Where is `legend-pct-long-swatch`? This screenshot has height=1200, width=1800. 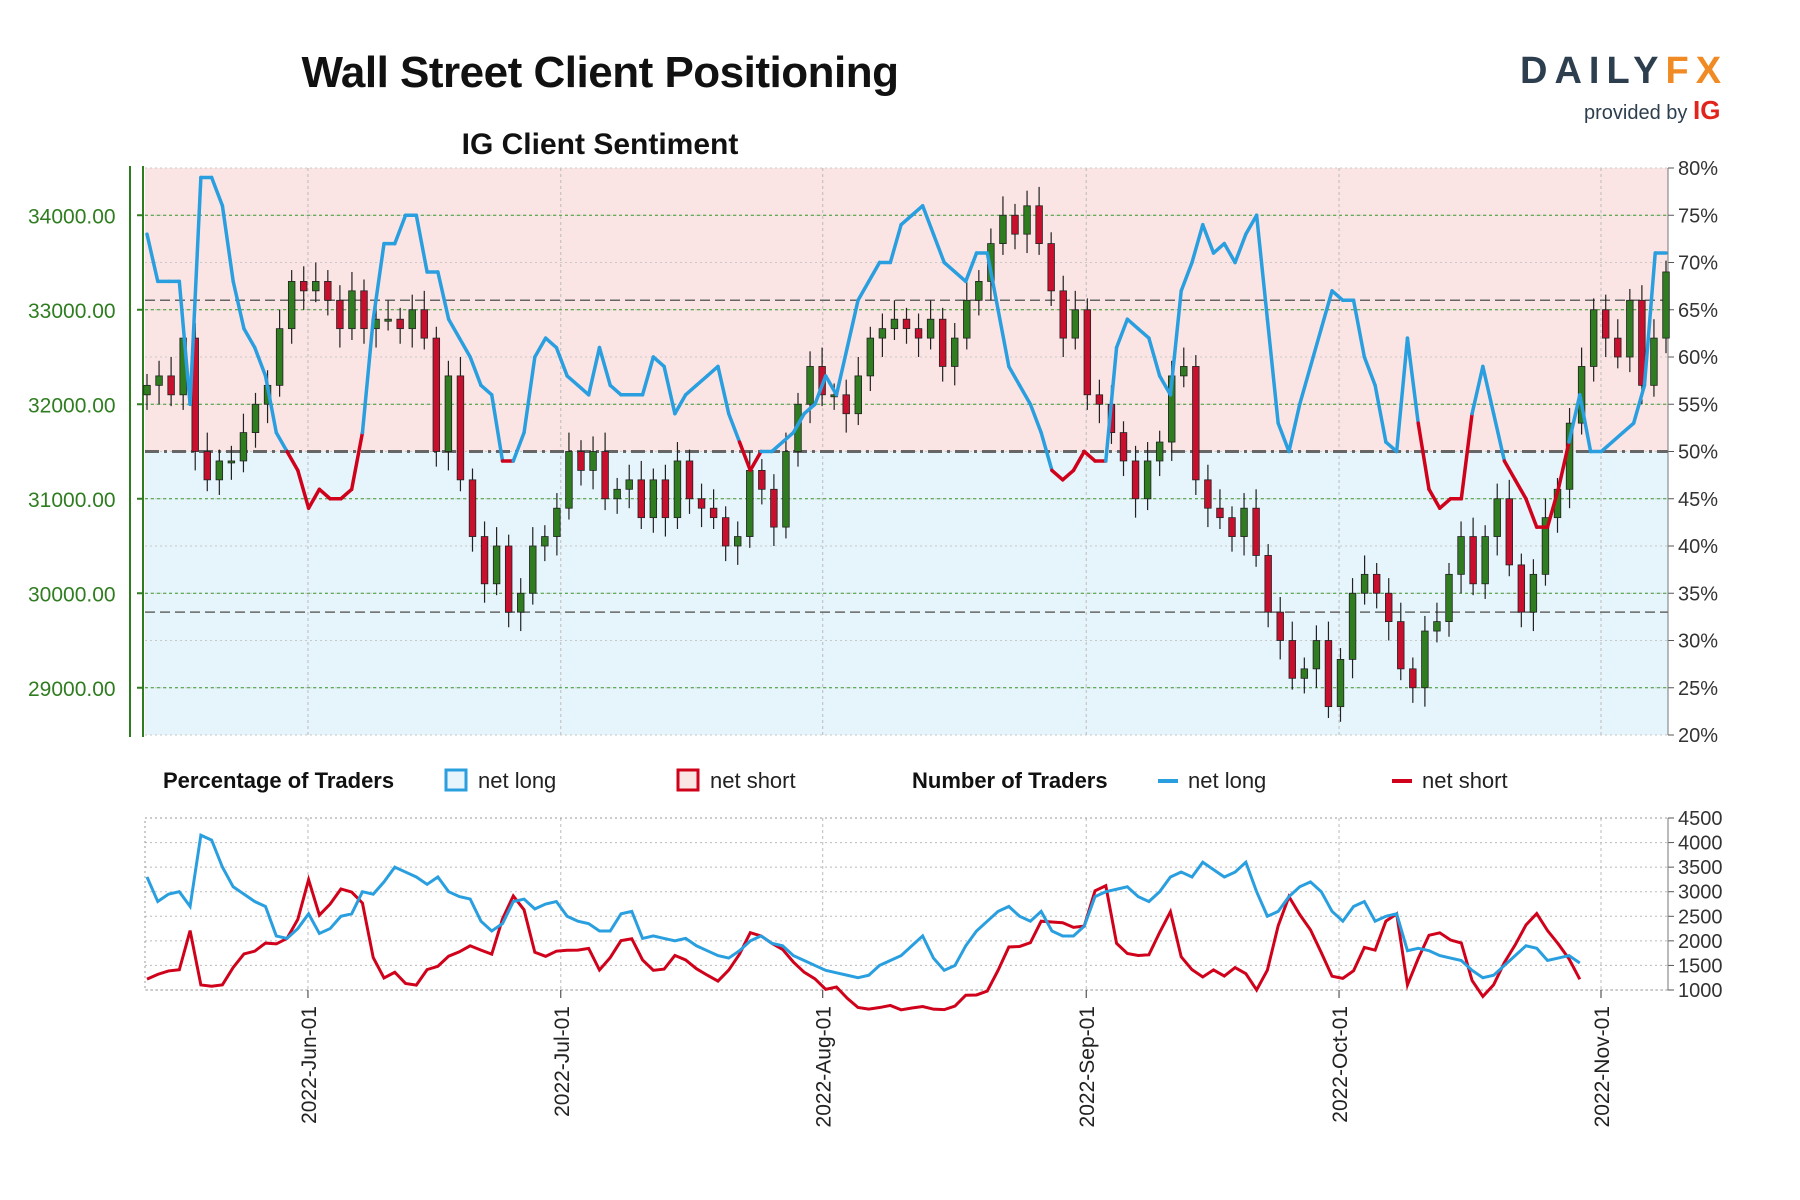 legend-pct-long-swatch is located at coordinates (456, 780).